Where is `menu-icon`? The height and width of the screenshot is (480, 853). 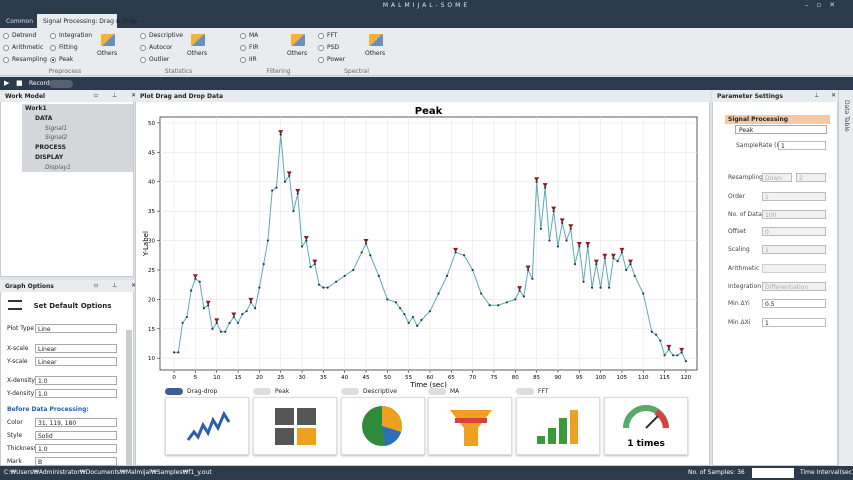 menu-icon is located at coordinates (15, 305).